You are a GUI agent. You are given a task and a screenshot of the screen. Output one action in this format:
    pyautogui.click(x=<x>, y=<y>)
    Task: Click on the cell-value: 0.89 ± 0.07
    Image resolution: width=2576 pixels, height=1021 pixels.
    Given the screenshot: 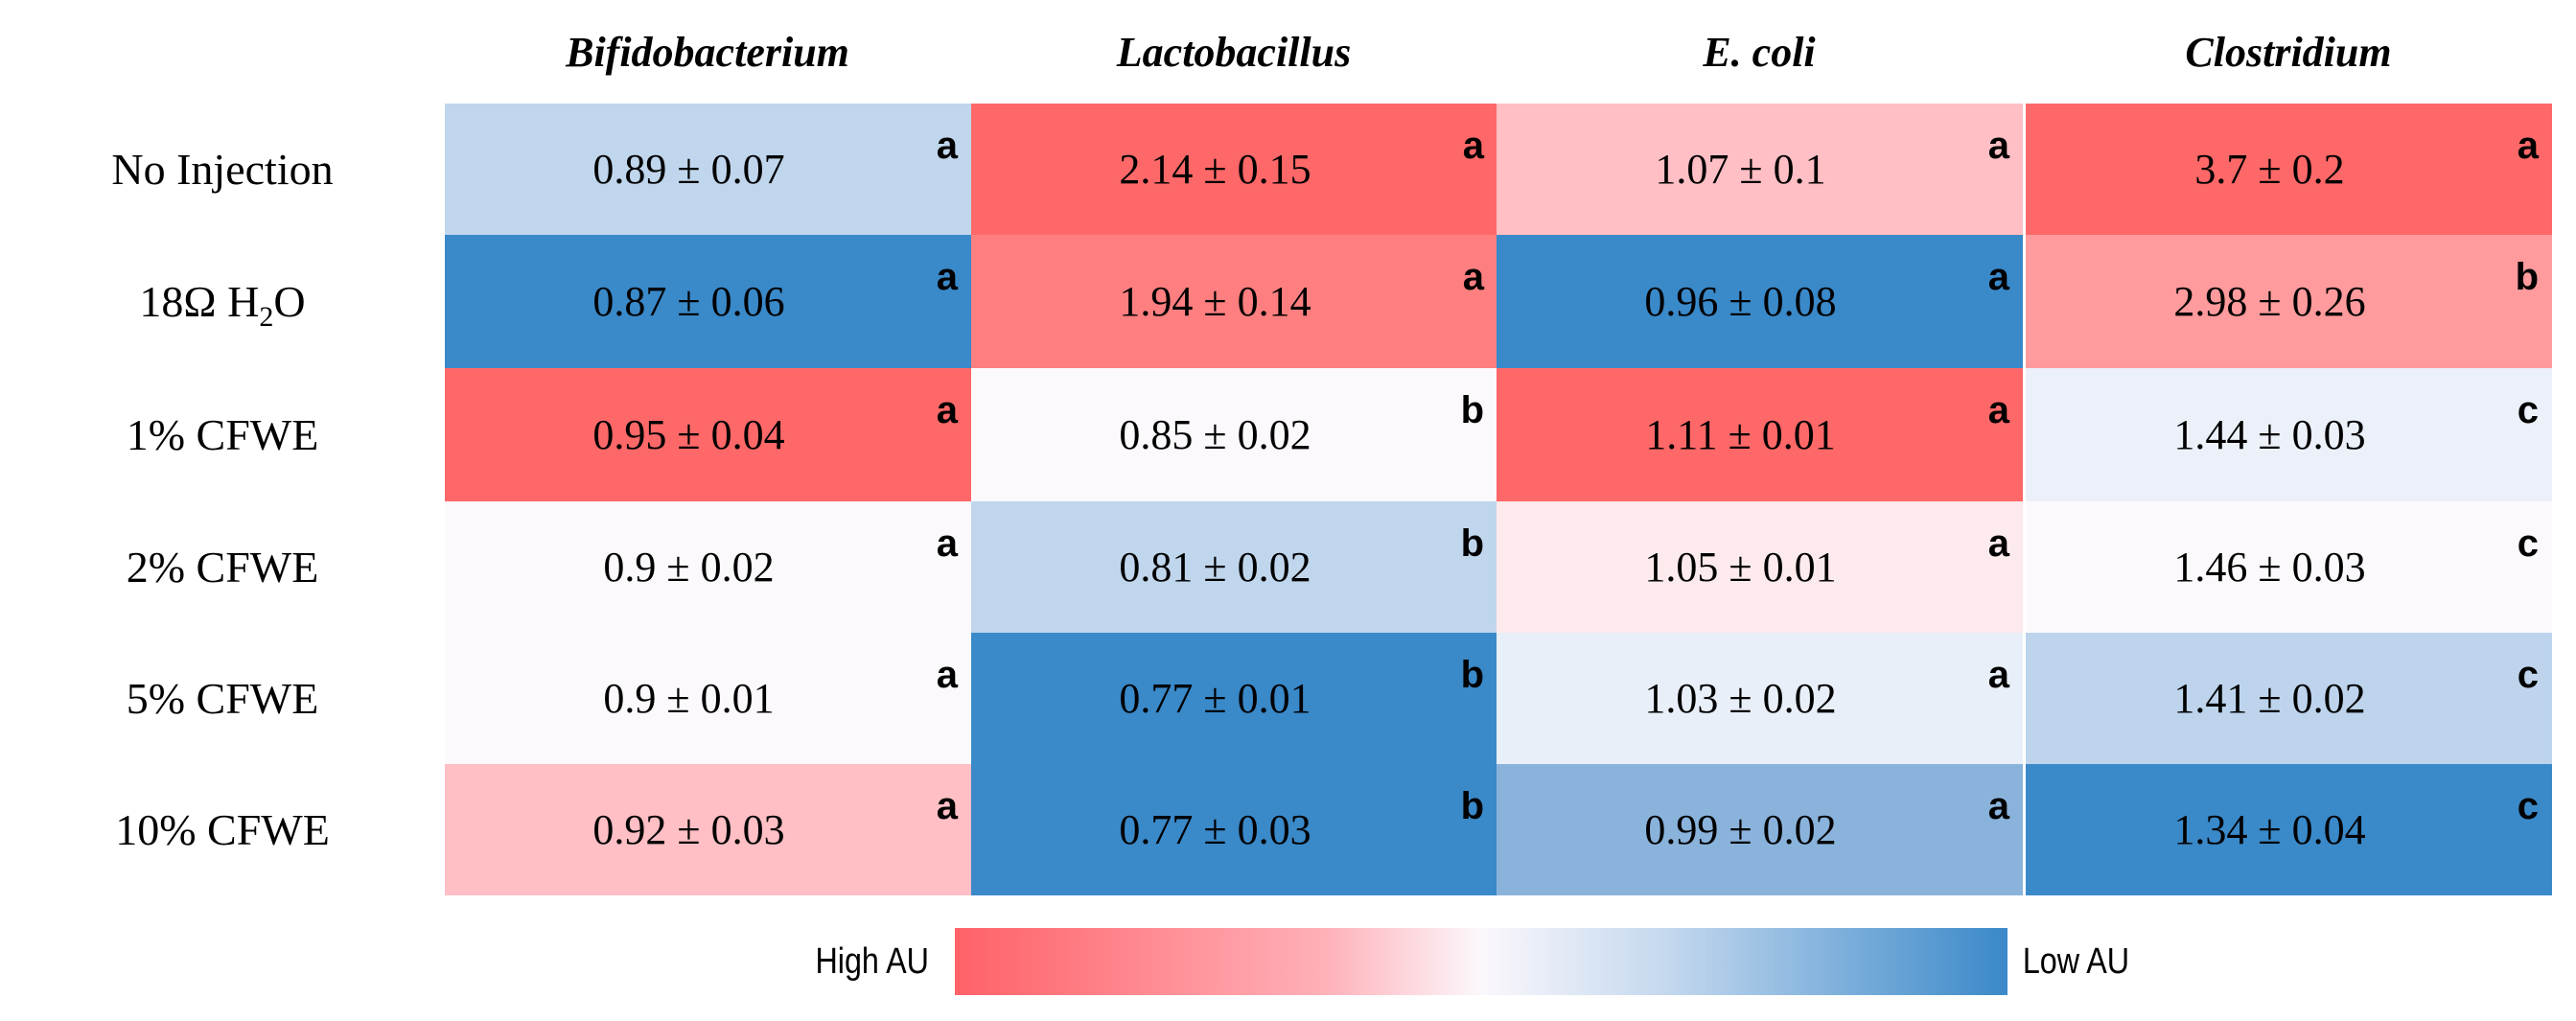 What is the action you would take?
    pyautogui.click(x=688, y=169)
    